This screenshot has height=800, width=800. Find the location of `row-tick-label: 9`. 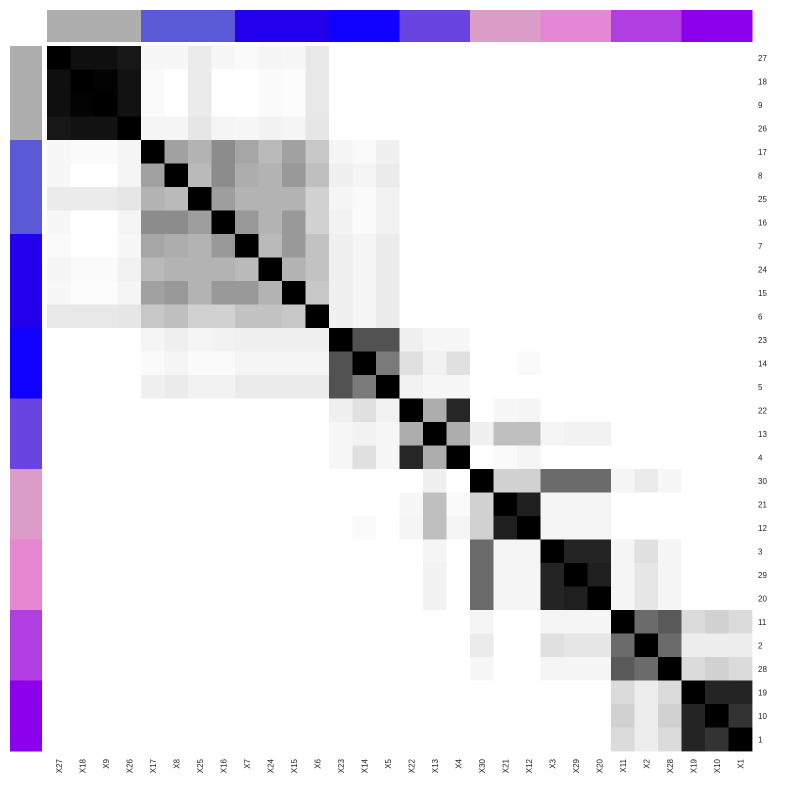

row-tick-label: 9 is located at coordinates (760, 105).